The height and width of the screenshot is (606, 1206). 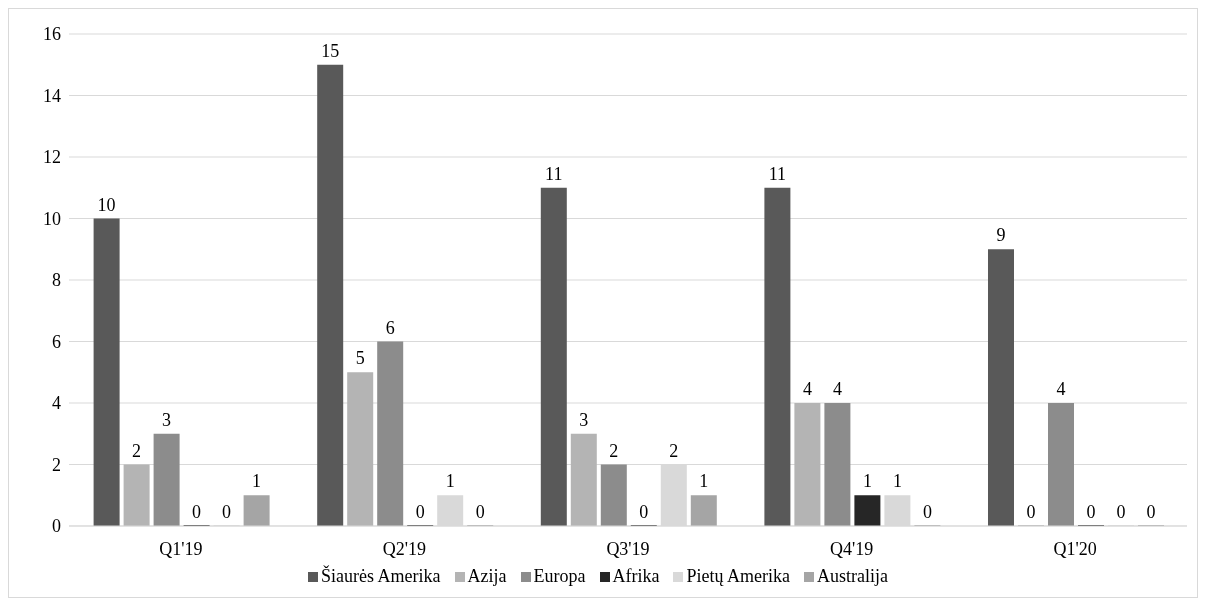 What do you see at coordinates (360, 358) in the screenshot?
I see `data-label: 5` at bounding box center [360, 358].